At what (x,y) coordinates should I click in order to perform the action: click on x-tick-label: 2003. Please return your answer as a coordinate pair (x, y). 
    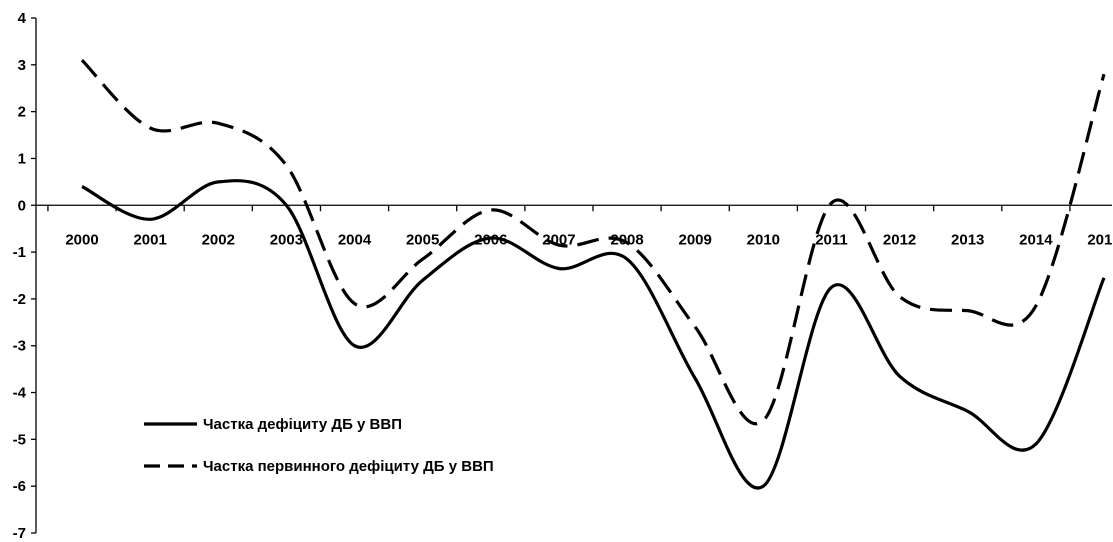
    Looking at the image, I should click on (286, 239).